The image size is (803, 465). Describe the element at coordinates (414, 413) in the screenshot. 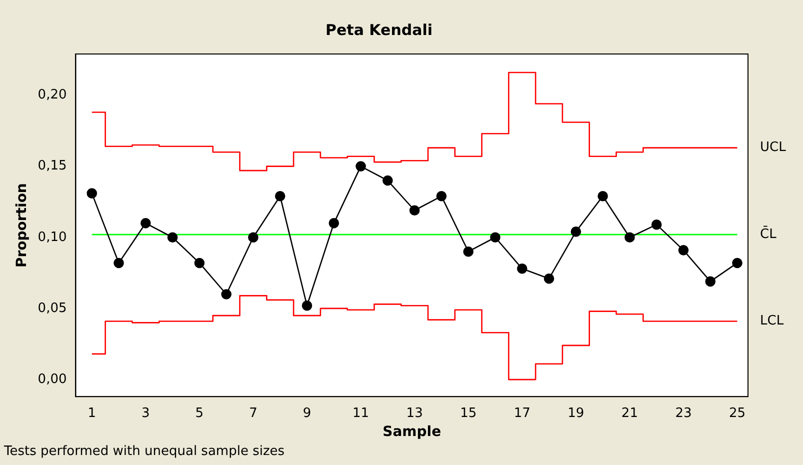

I see `x-tick-label: 13` at that location.